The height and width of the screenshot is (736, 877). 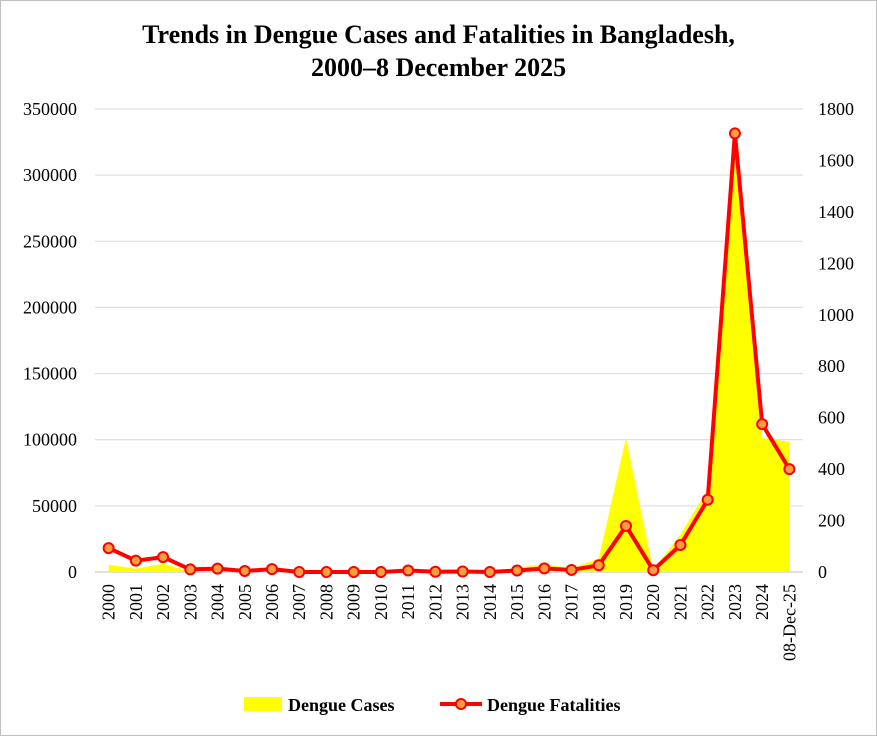 What do you see at coordinates (831, 521) in the screenshot?
I see `right-tick-label: 200` at bounding box center [831, 521].